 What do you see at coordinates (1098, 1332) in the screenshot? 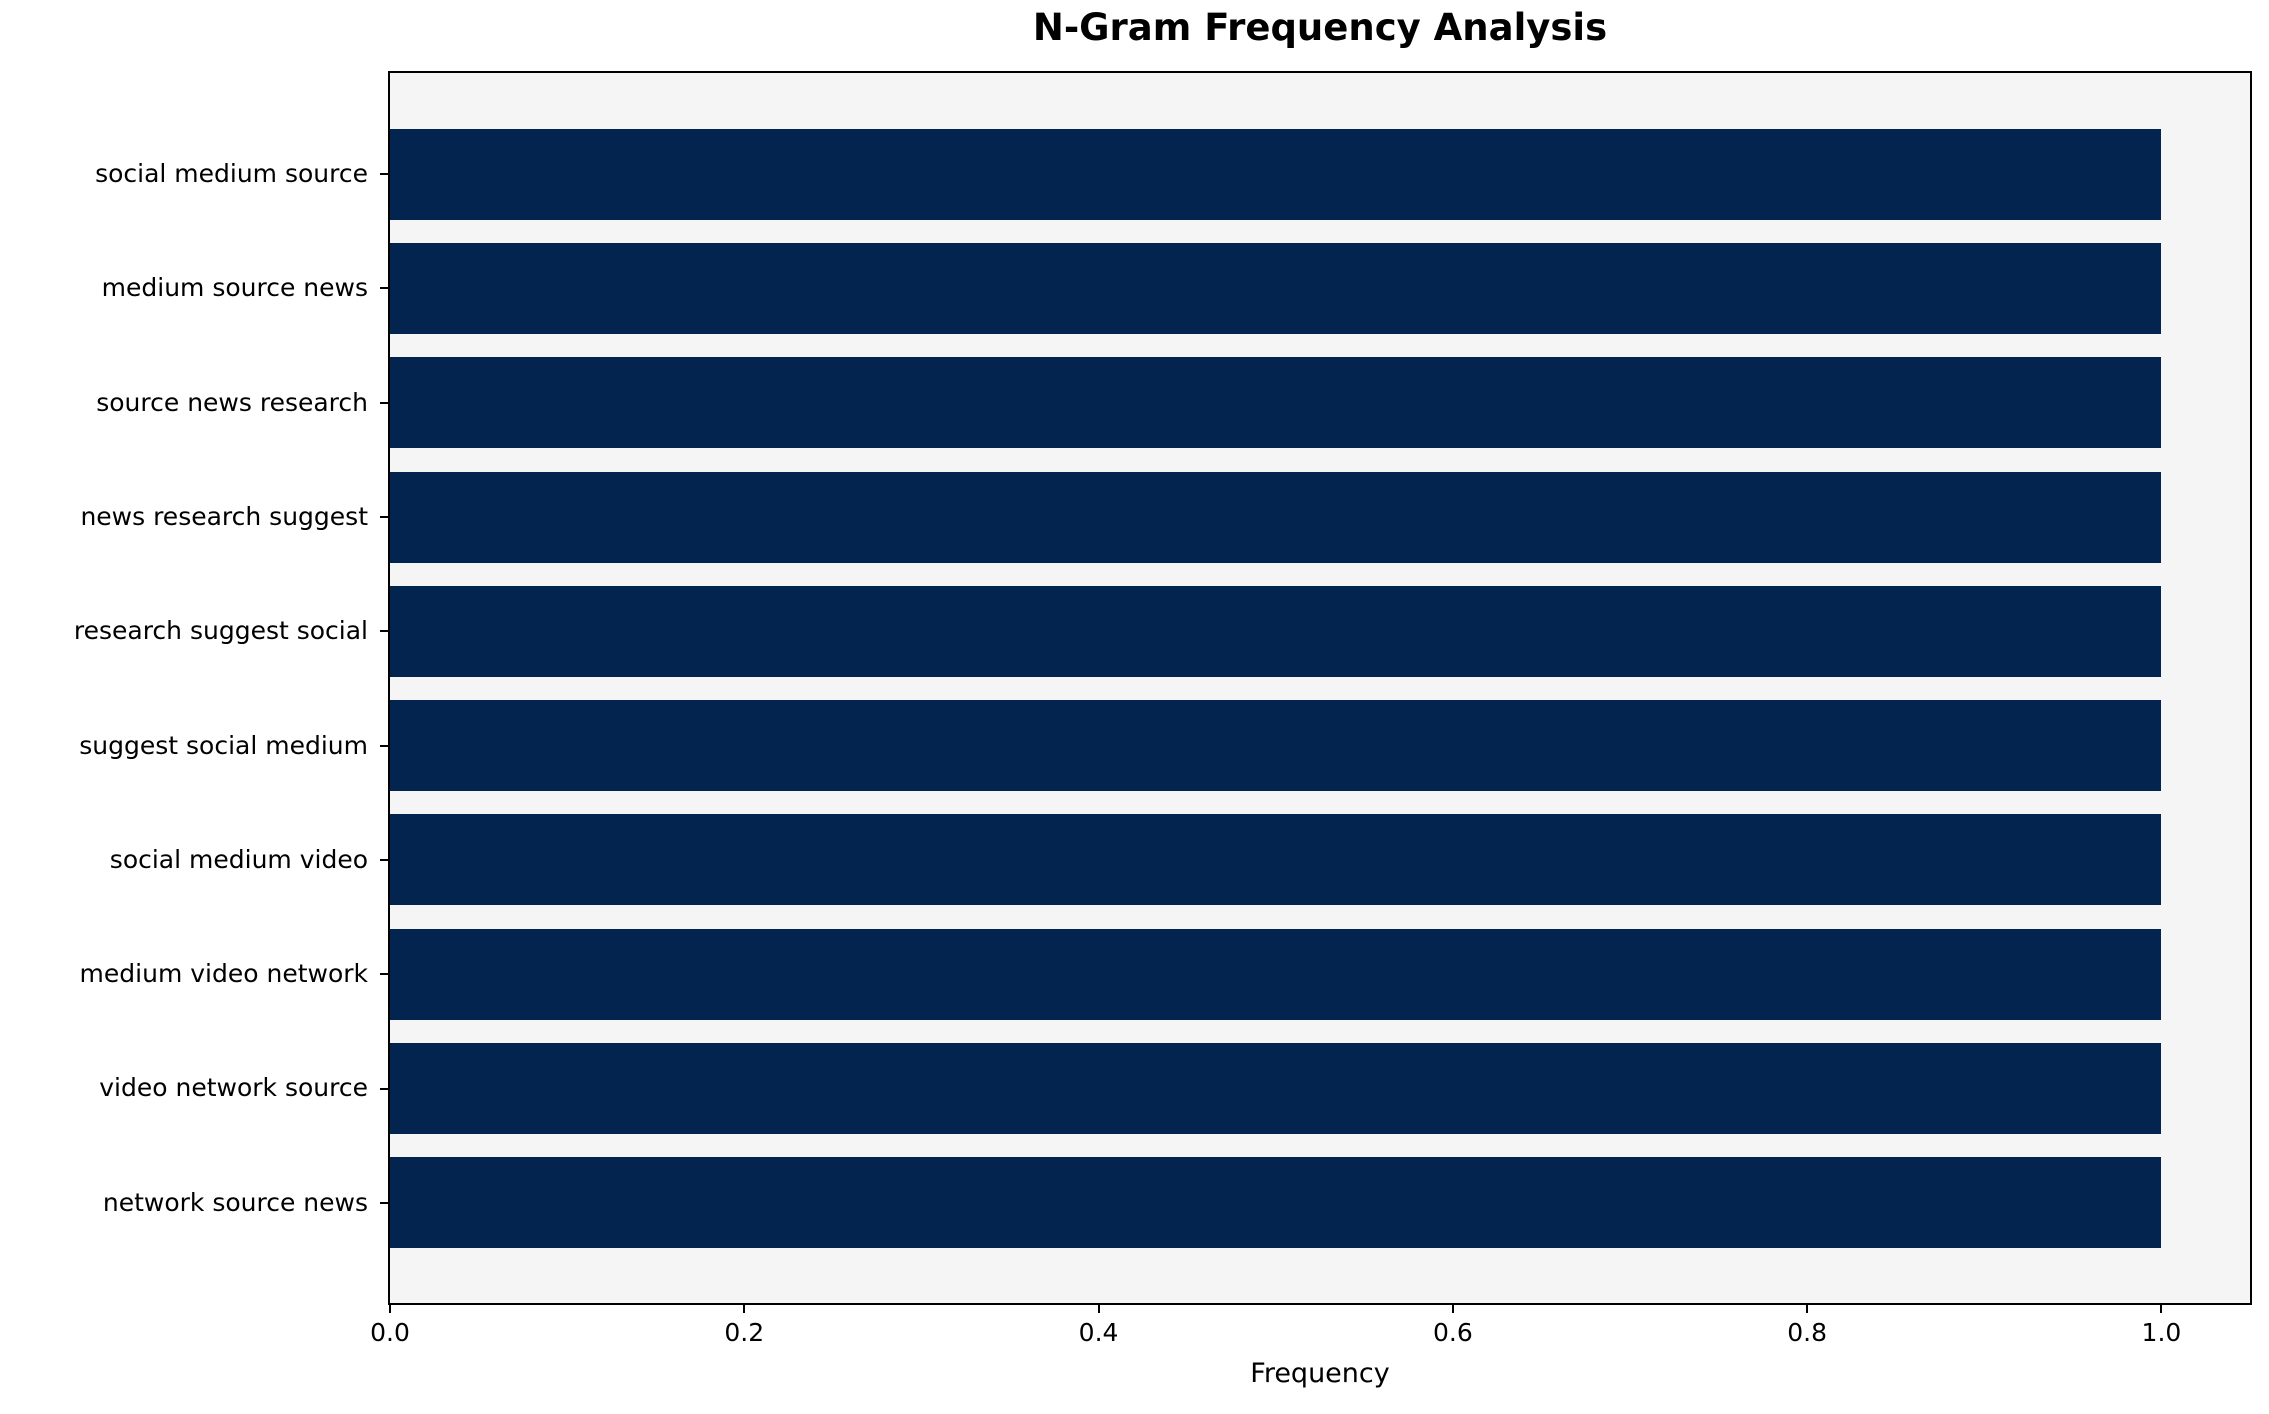
I see `x-tick-label: 0.4` at bounding box center [1098, 1332].